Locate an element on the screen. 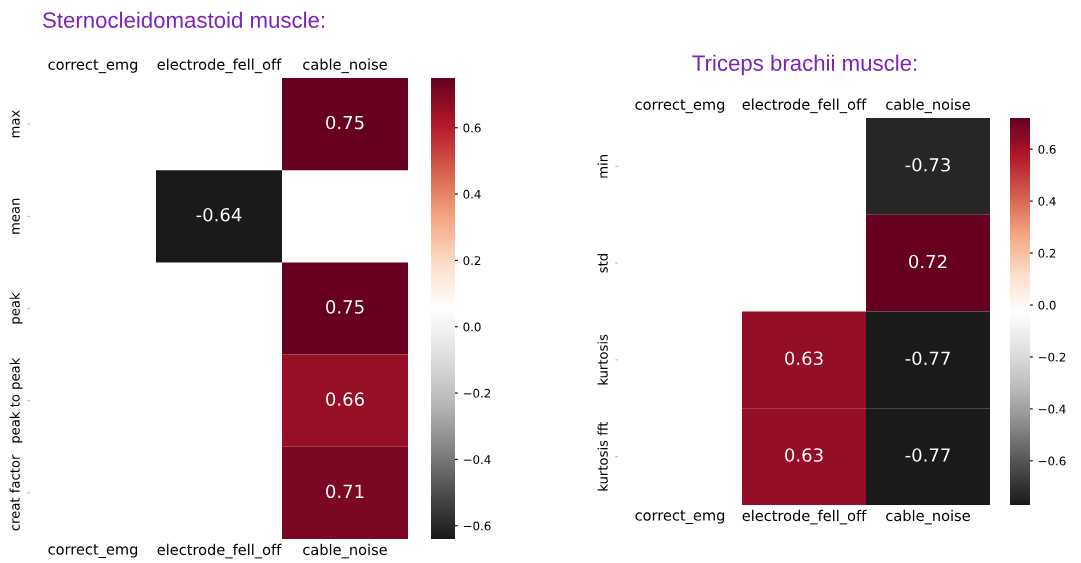 The image size is (1081, 563). y-tick-label: mean is located at coordinates (16, 216).